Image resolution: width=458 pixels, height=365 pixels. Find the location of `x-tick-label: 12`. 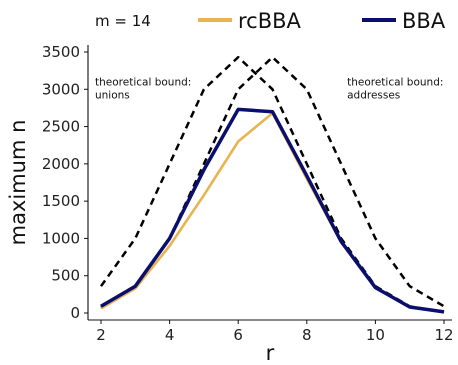

x-tick-label: 12 is located at coordinates (443, 335).